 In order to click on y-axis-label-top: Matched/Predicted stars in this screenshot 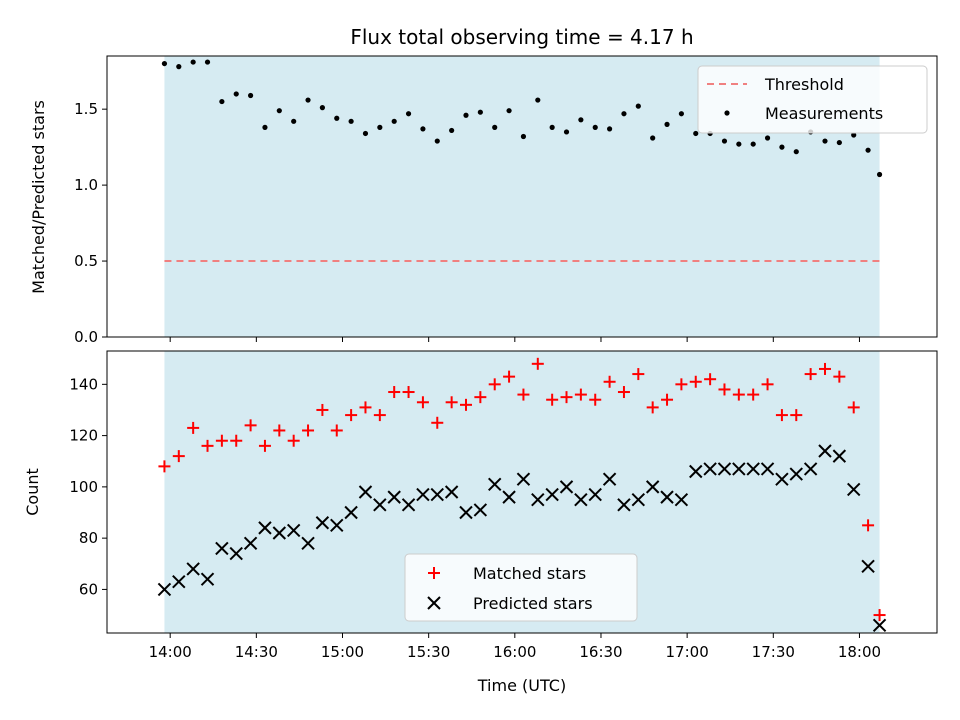, I will do `click(38, 197)`.